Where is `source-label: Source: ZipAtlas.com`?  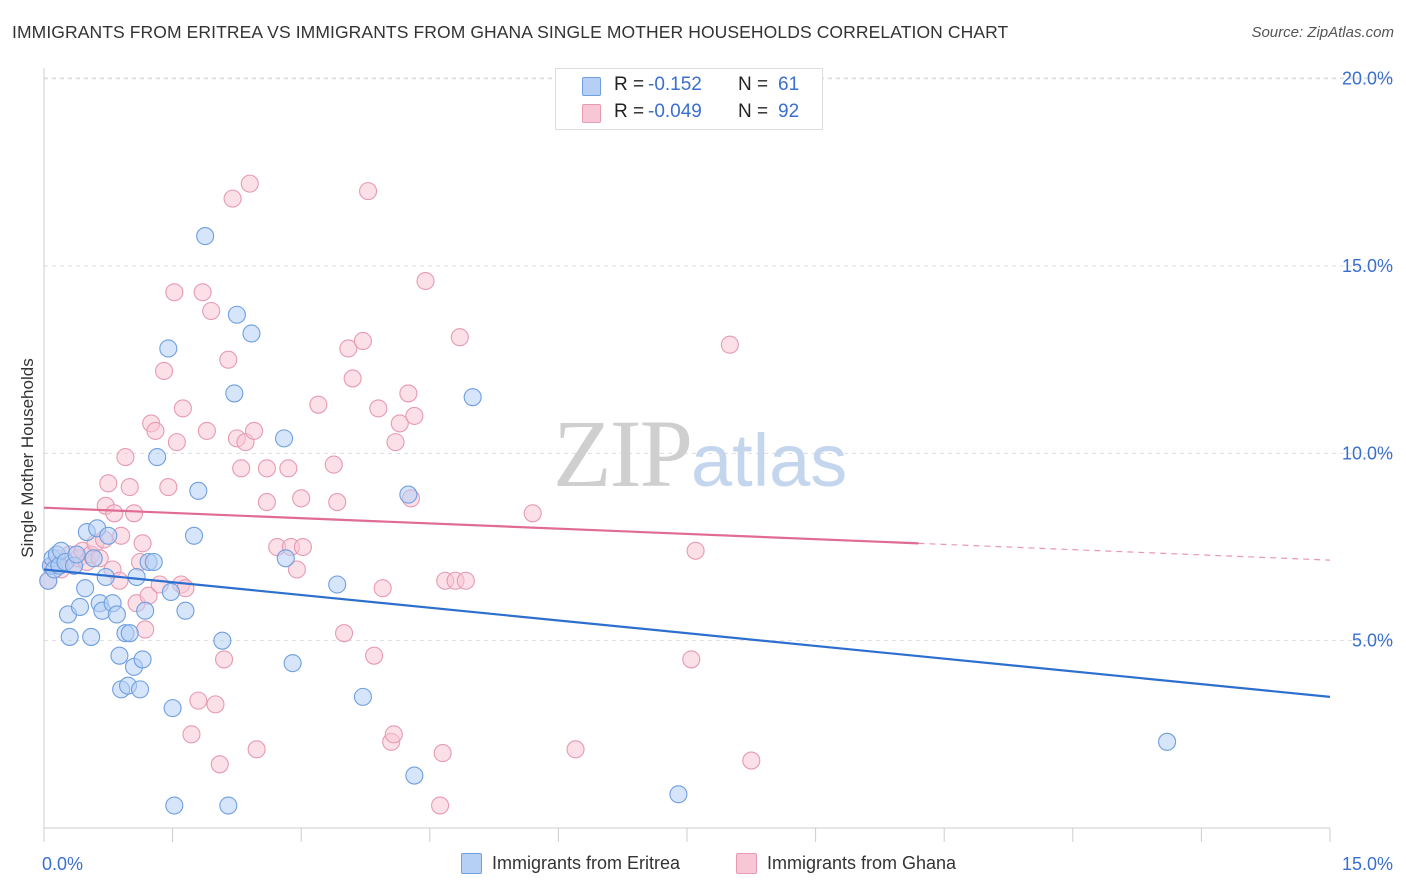
source-label: Source: ZipAtlas.com is located at coordinates (1322, 32).